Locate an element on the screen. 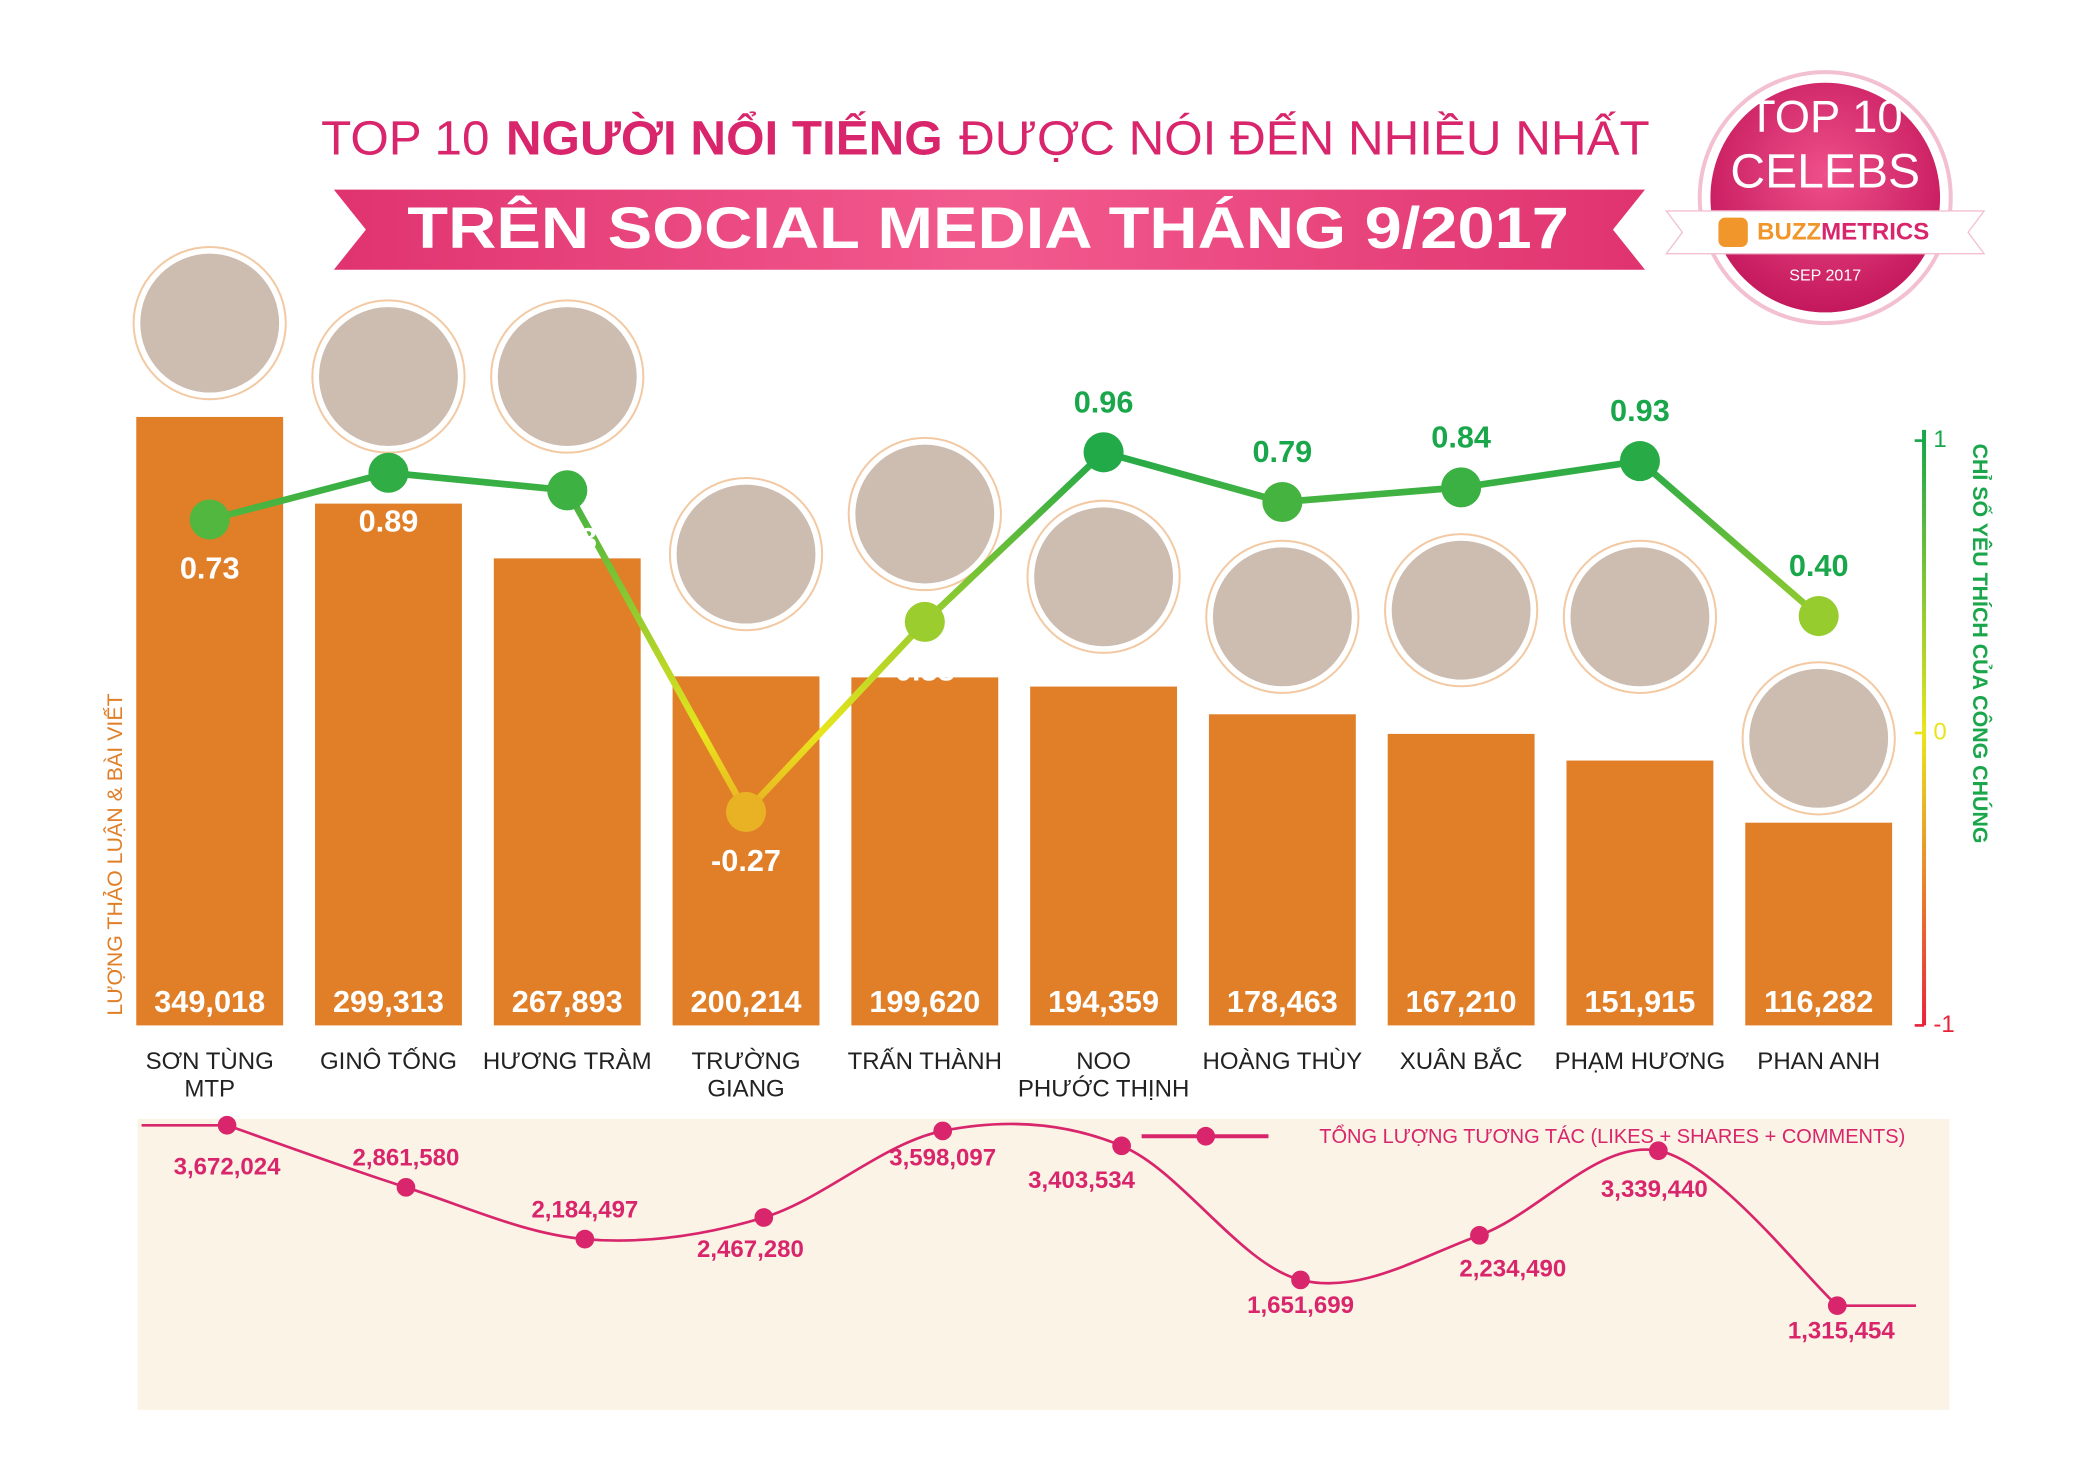 The width and height of the screenshot is (2083, 1458). interaction-label: 2,467,280 is located at coordinates (750, 1249).